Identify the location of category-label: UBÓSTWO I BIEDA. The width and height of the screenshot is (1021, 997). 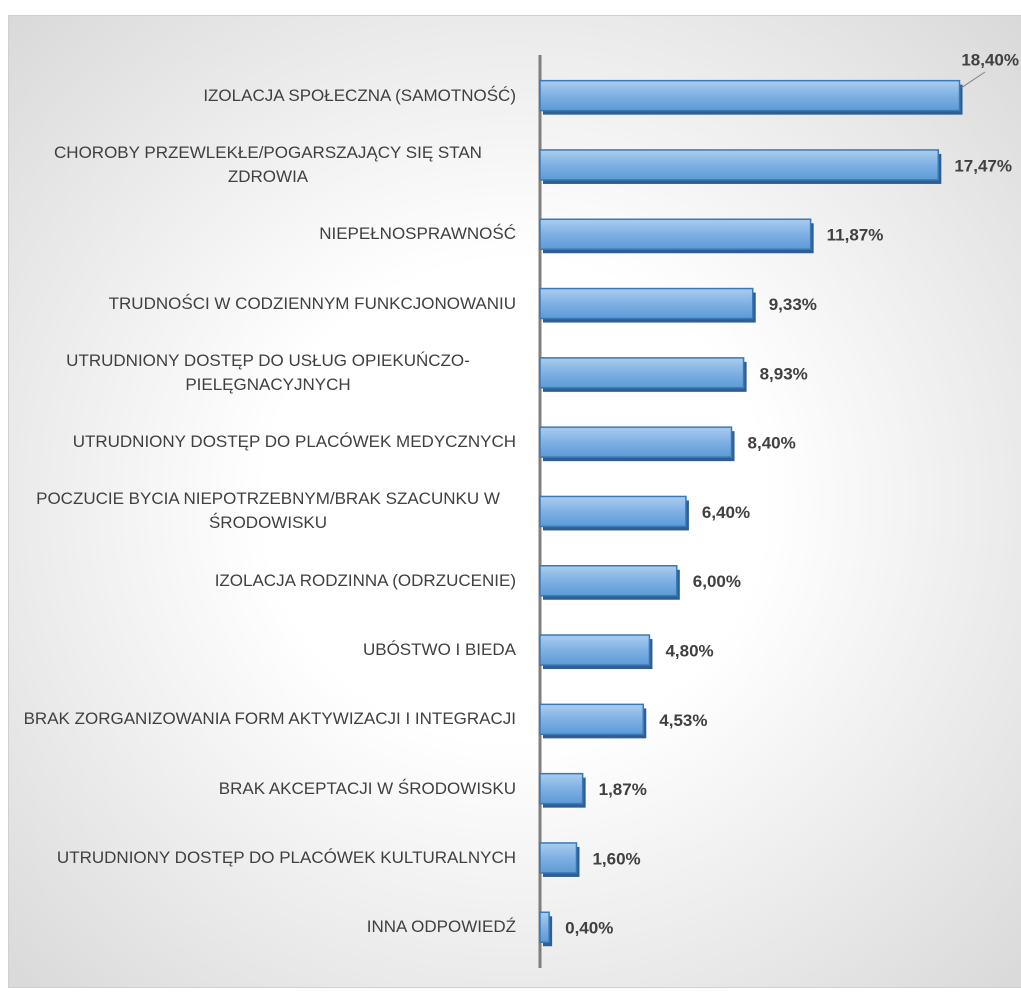
(268, 650).